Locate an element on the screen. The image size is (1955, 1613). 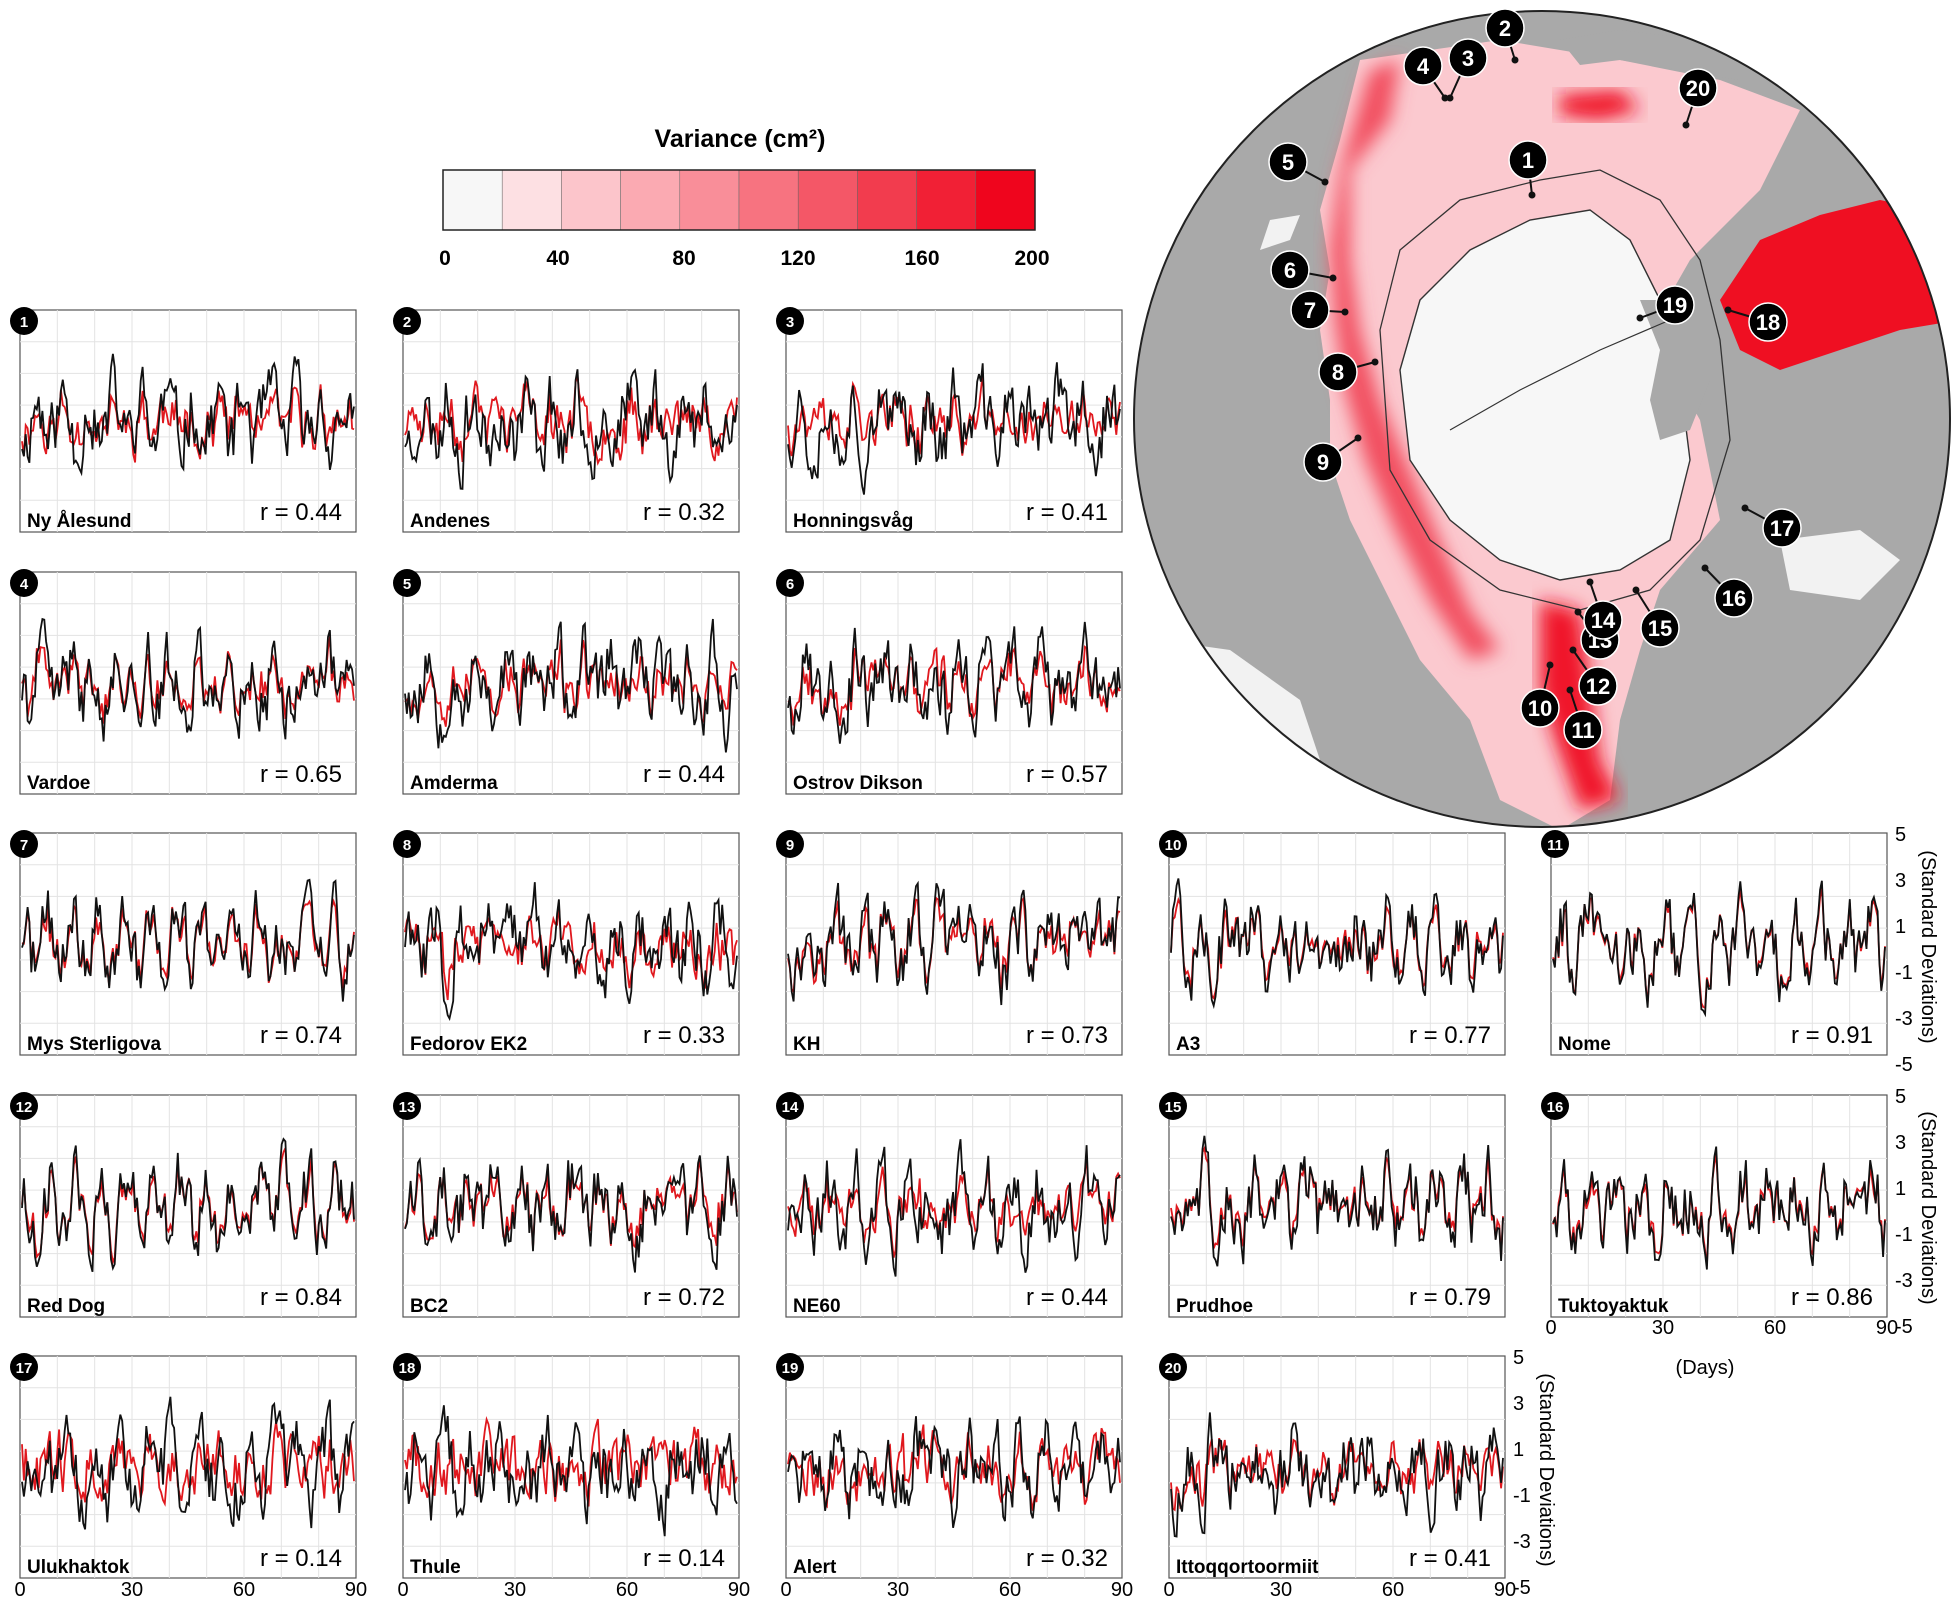
marker-number: 8 is located at coordinates (1338, 372).